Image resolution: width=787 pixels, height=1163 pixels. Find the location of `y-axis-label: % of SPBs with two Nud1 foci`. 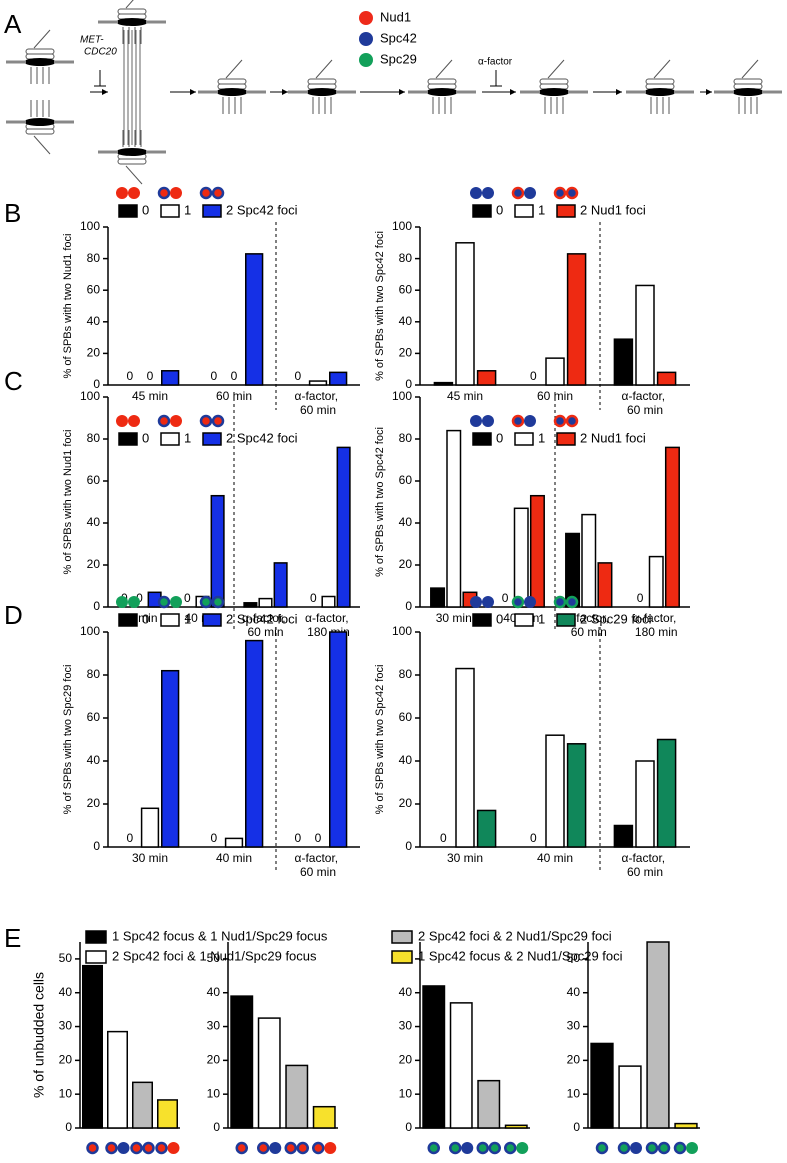

y-axis-label: % of SPBs with two Nud1 foci is located at coordinates (68, 502).